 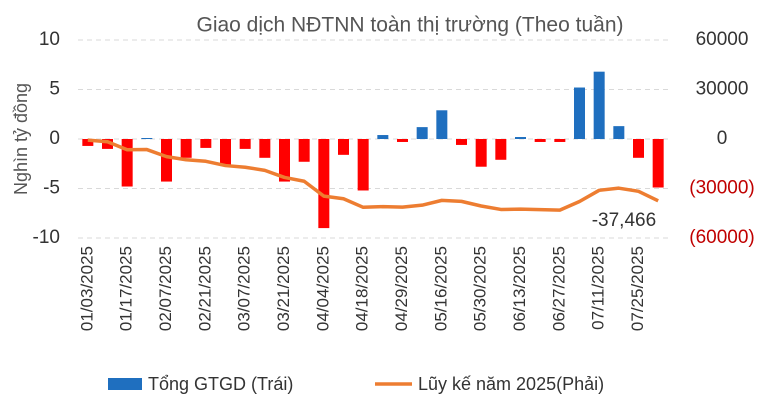 What do you see at coordinates (51, 188) in the screenshot?
I see `y-tick-label: -5` at bounding box center [51, 188].